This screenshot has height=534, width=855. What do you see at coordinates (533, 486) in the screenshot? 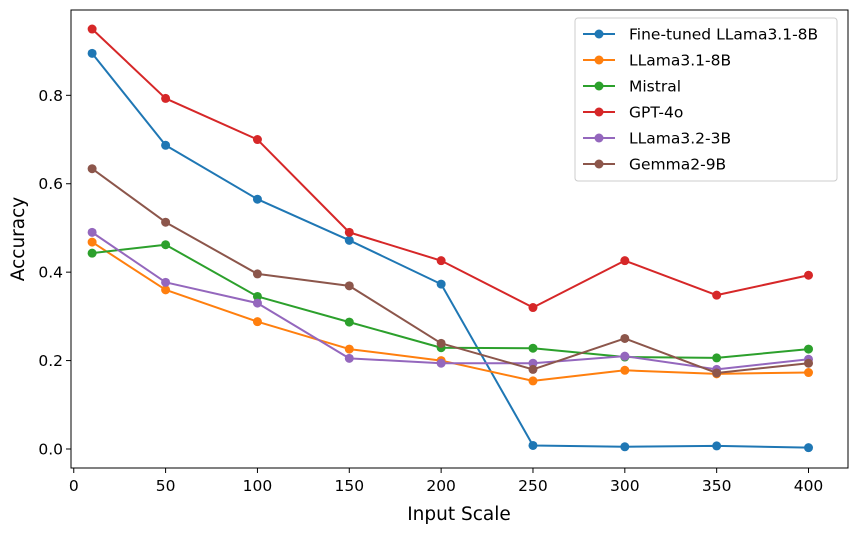
I see `x-tick-label: 250` at bounding box center [533, 486].